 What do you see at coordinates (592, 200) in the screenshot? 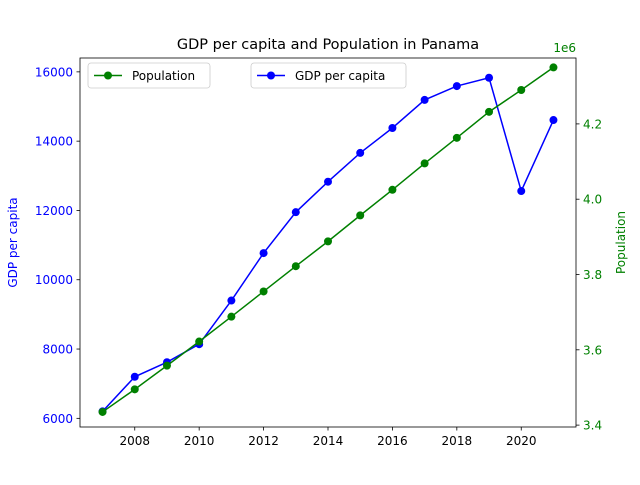
I see `right-tick-label: 4.0` at bounding box center [592, 200].